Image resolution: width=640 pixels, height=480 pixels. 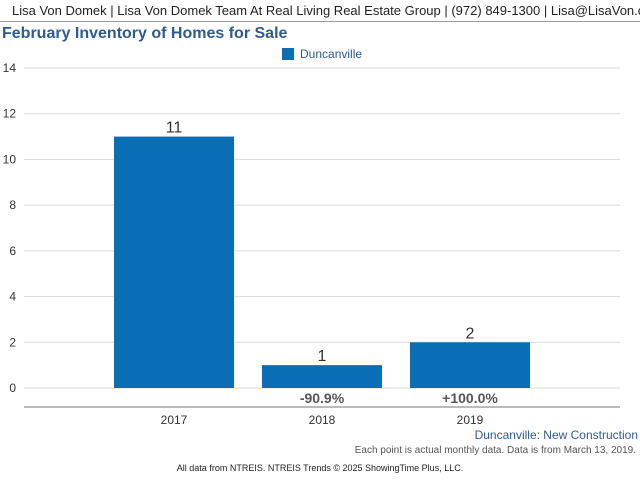 I want to click on y-tick-label: 10, so click(x=10, y=159).